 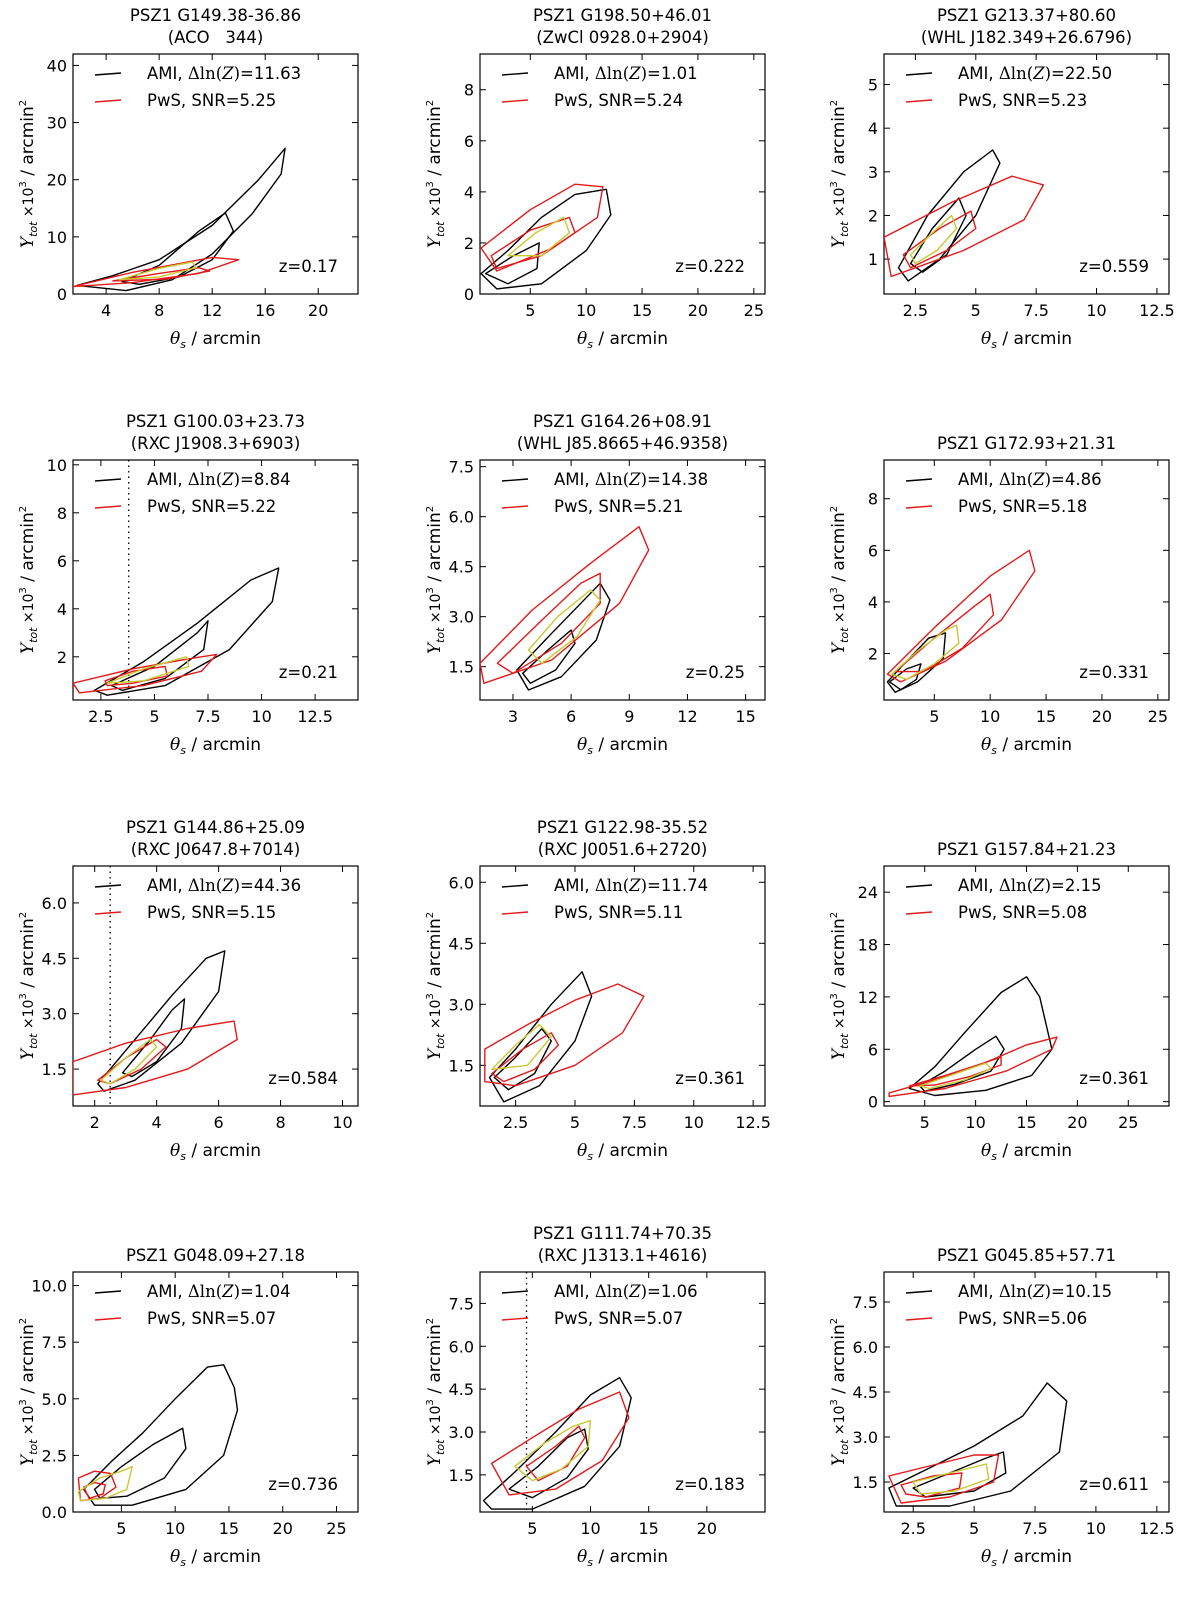 What do you see at coordinates (1088, 73) in the screenshot?
I see `legend-ami-value: 22.50` at bounding box center [1088, 73].